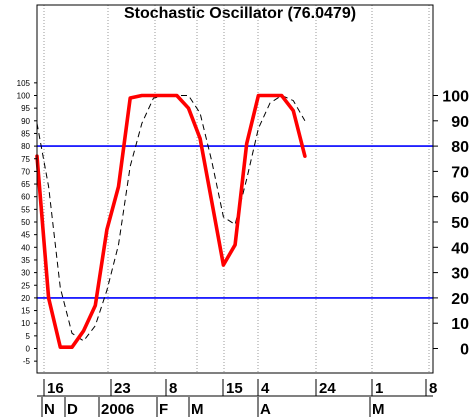  I want to click on left-tick-label: 45, so click(25, 235).